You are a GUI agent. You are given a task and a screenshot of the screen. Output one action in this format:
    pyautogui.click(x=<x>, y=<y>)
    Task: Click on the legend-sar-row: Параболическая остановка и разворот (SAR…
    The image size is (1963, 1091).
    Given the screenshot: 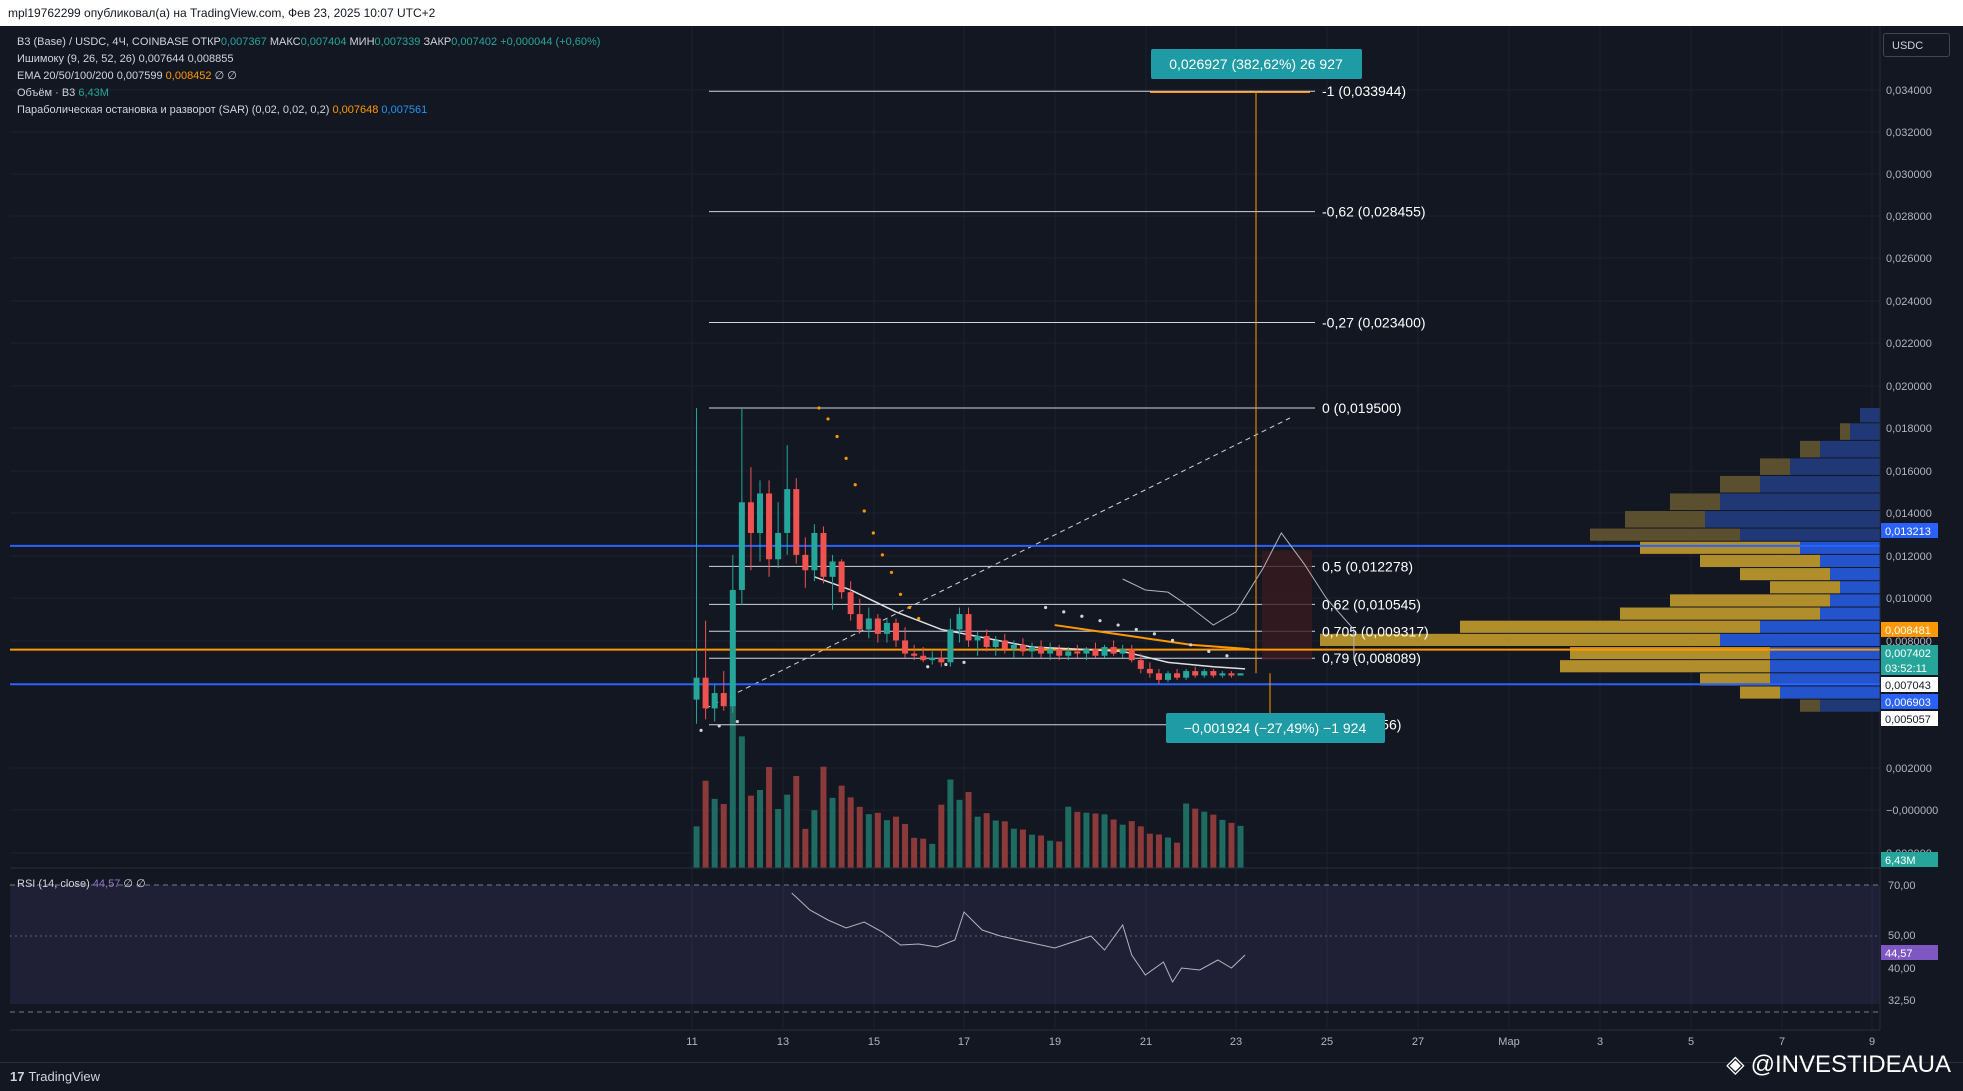 What is the action you would take?
    pyautogui.click(x=308, y=110)
    